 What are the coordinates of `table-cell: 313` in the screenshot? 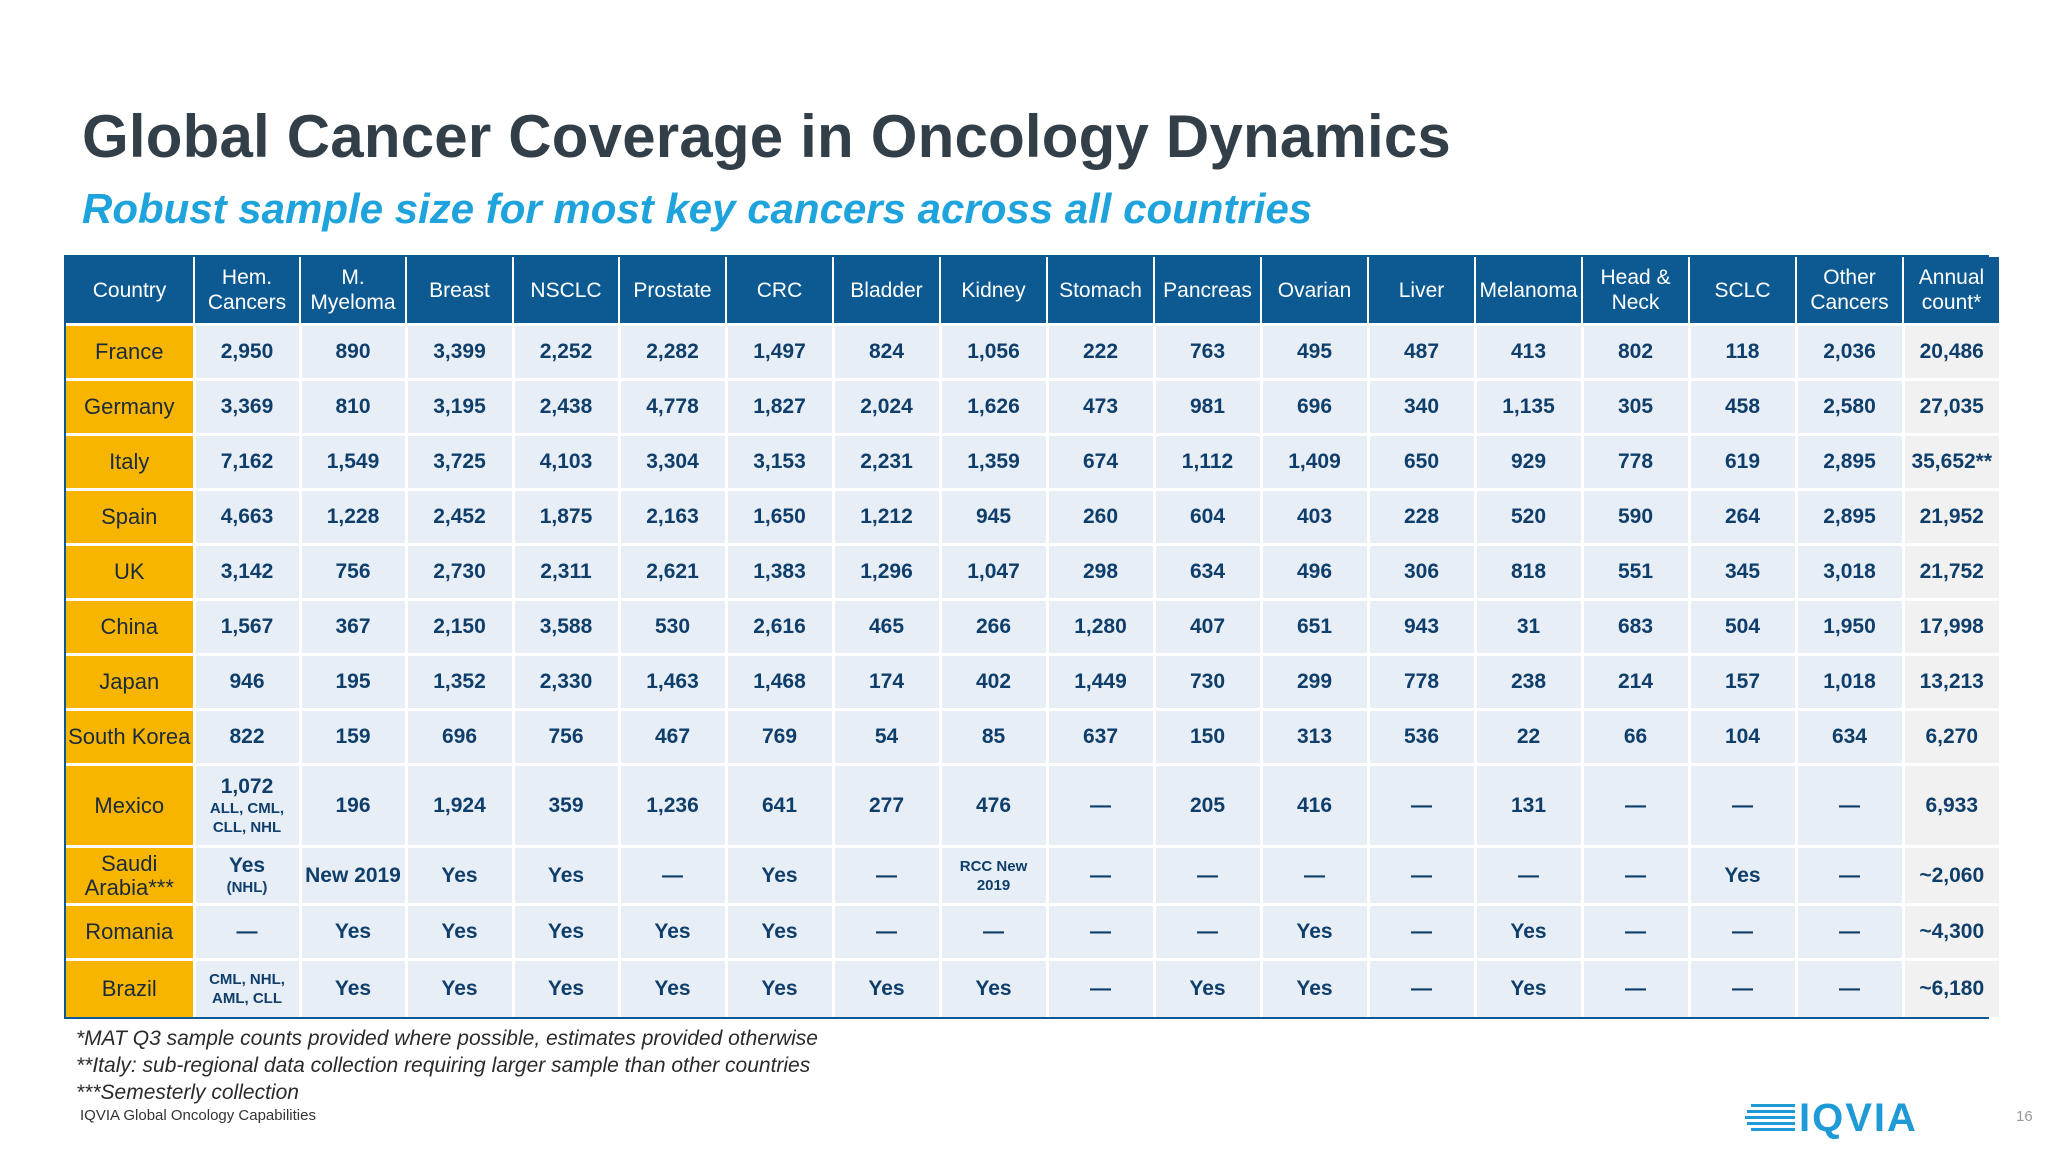 It's located at (1313, 736).